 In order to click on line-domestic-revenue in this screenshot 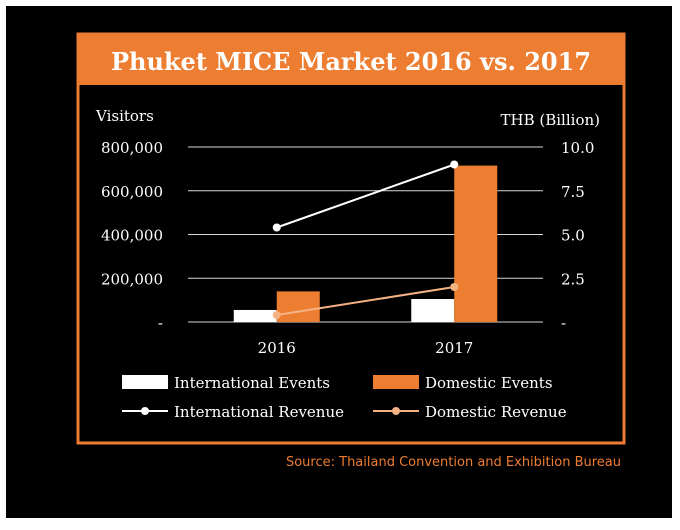, I will do `click(365, 301)`.